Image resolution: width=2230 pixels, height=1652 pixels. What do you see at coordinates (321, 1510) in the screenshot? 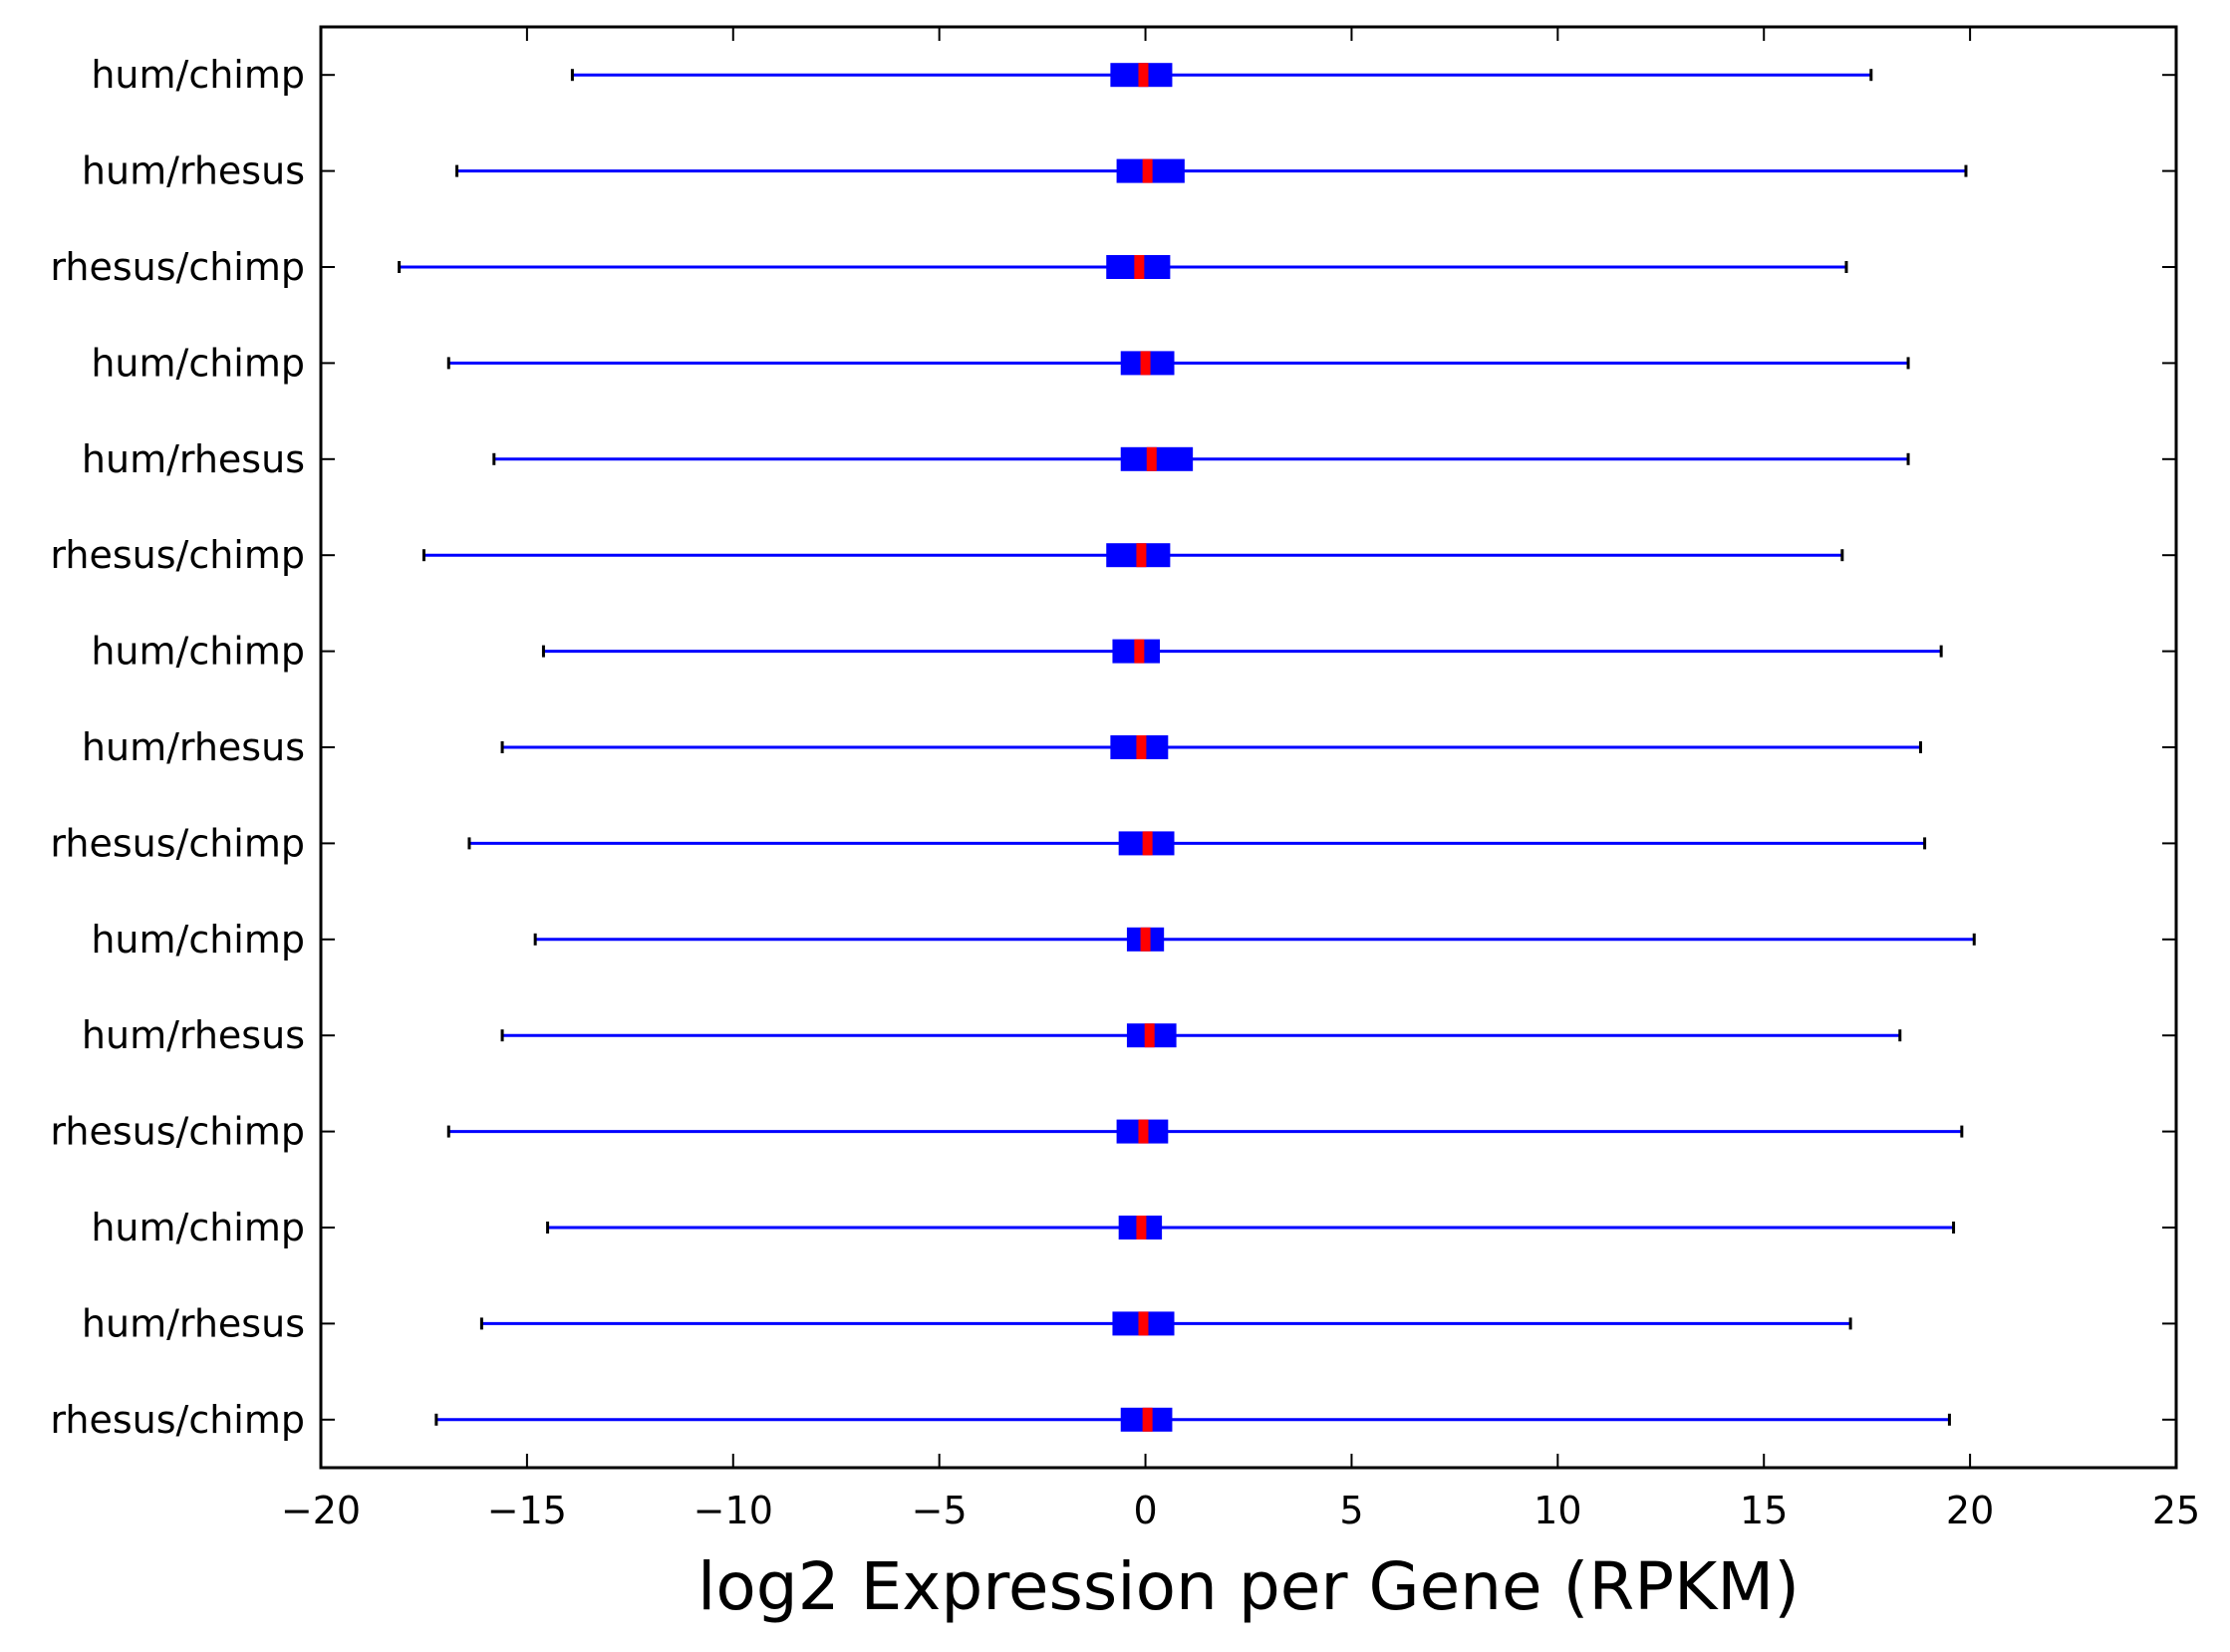
I see `x-tick-label: −20` at bounding box center [321, 1510].